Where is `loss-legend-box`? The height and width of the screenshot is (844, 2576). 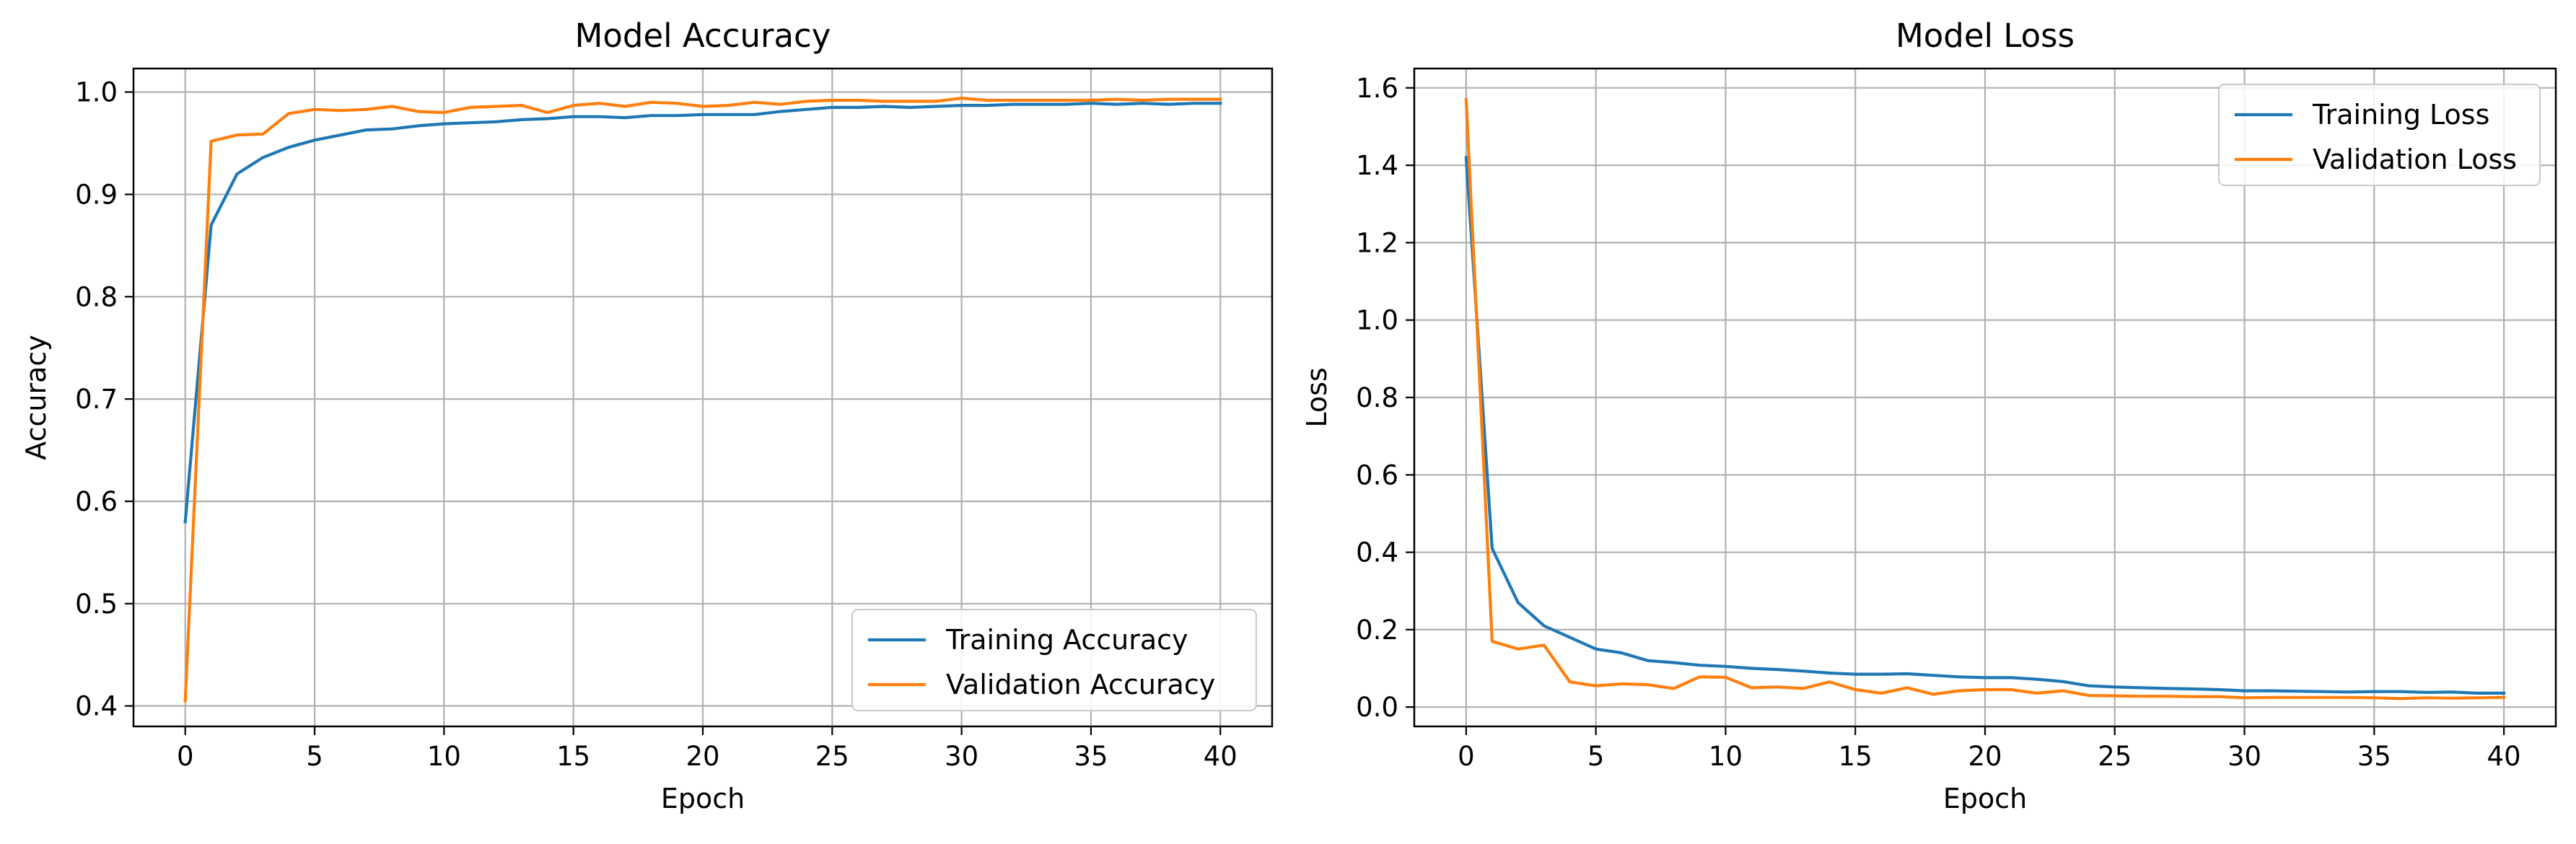 loss-legend-box is located at coordinates (2379, 135).